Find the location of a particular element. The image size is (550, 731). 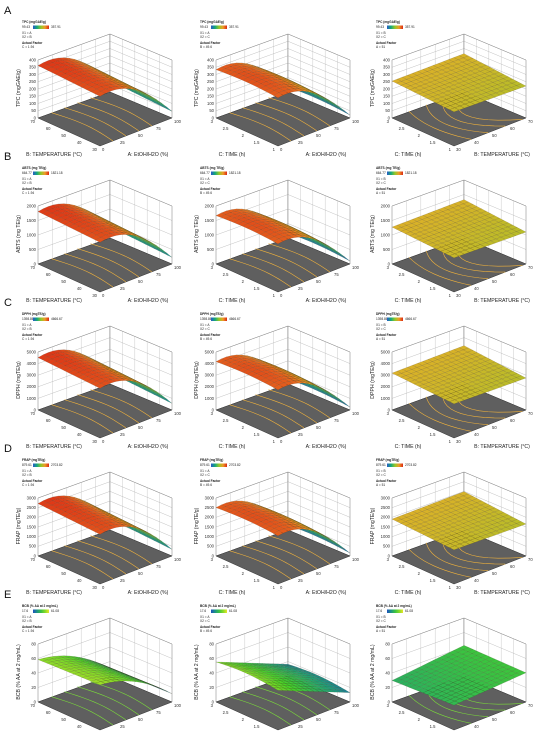

z-tick-label: 5000 is located at coordinates (386, 351).